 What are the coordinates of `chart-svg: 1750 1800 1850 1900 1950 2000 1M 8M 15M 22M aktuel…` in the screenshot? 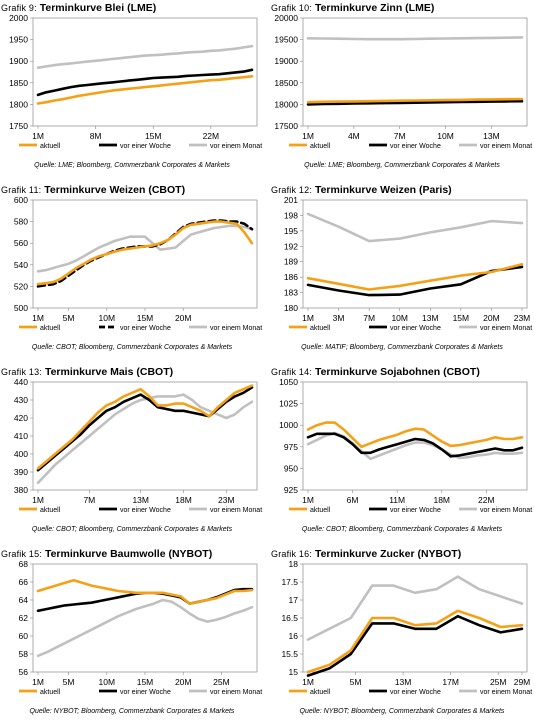 It's located at (135, 82).